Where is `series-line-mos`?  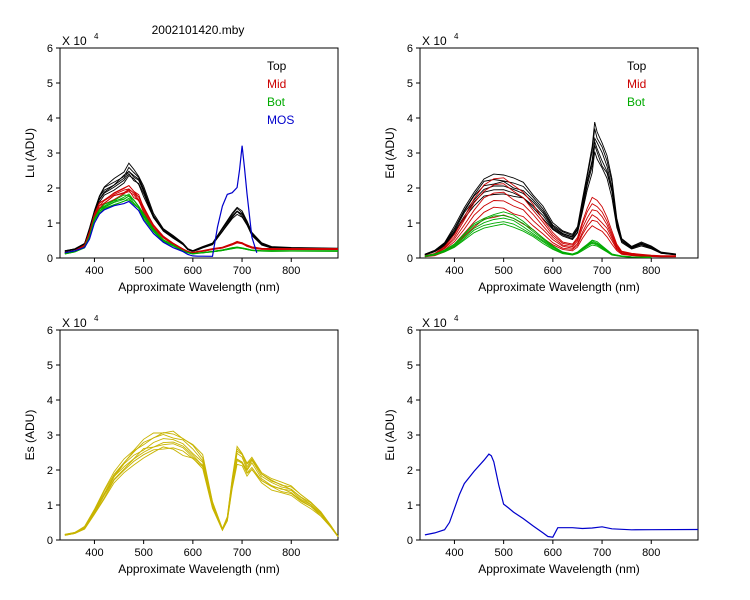 series-line-mos is located at coordinates (161, 201).